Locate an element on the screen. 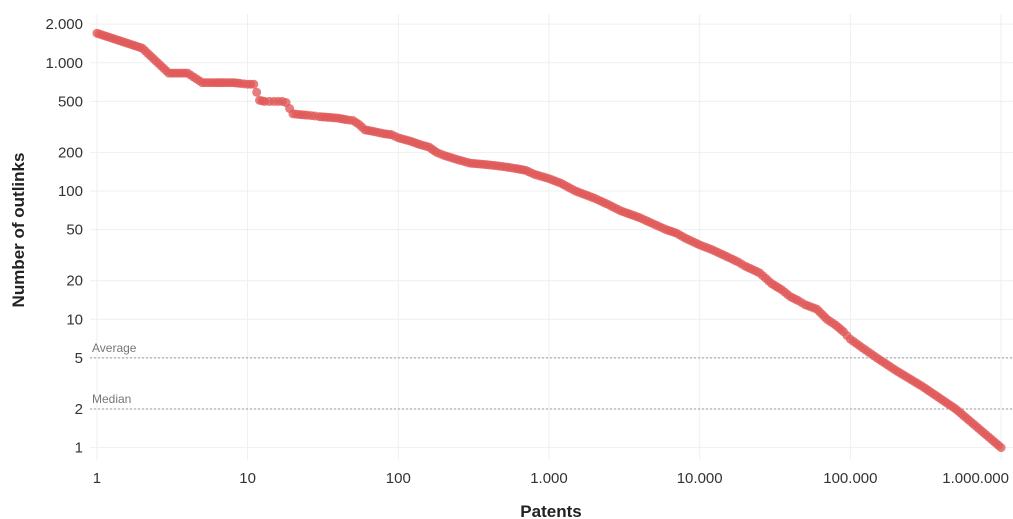 The image size is (1013, 519). y-tick-label: 20 is located at coordinates (74, 281).